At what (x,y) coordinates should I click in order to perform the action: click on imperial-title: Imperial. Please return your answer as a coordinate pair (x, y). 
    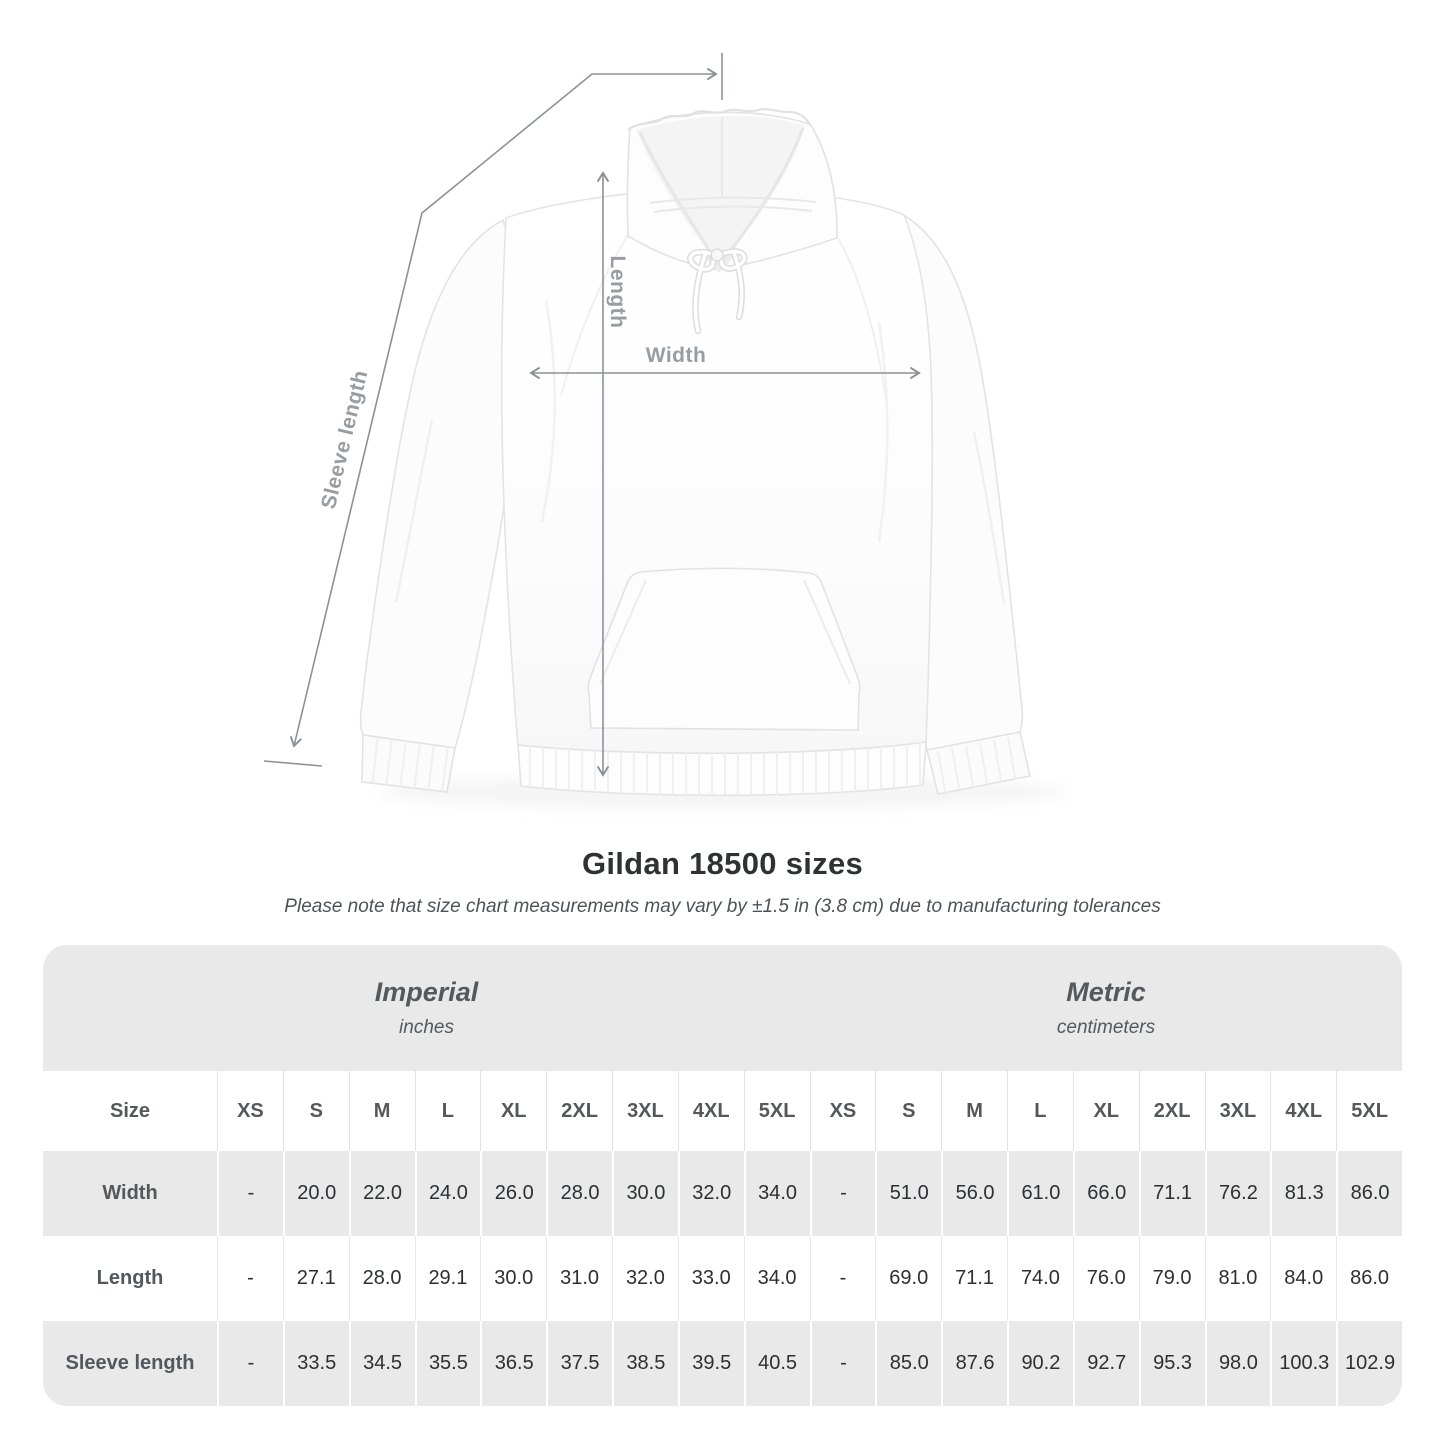
    Looking at the image, I should click on (426, 992).